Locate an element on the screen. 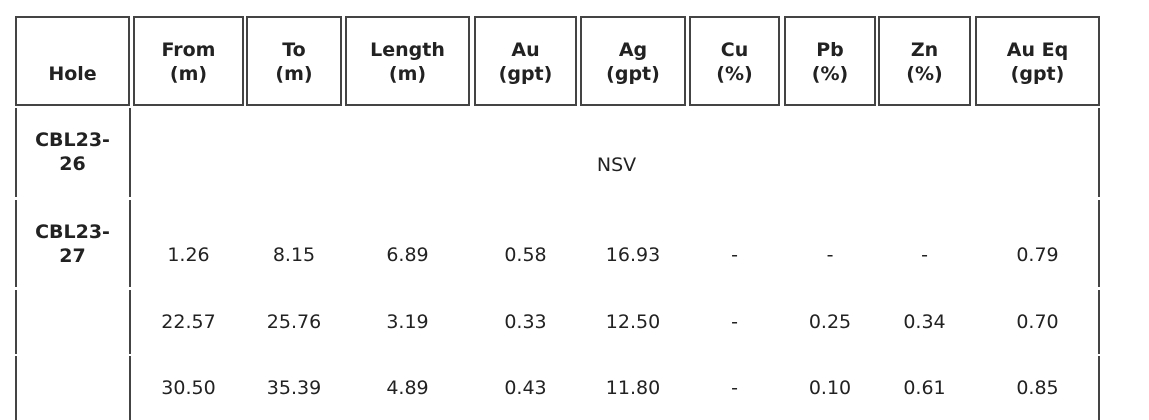 This screenshot has height=420, width=1149. header-name: Au is located at coordinates (525, 50).